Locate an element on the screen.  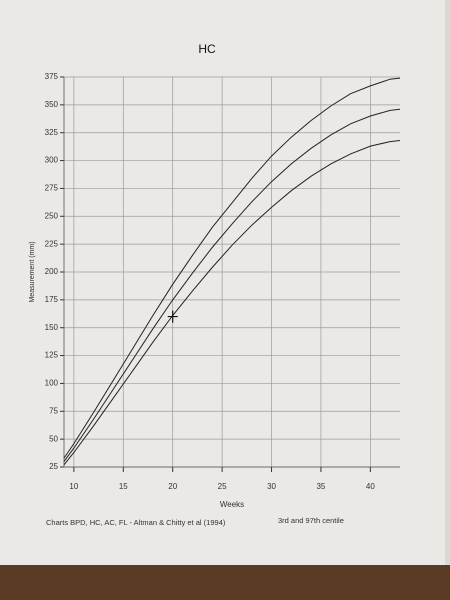
x-tick-label: 10 is located at coordinates (73, 486).